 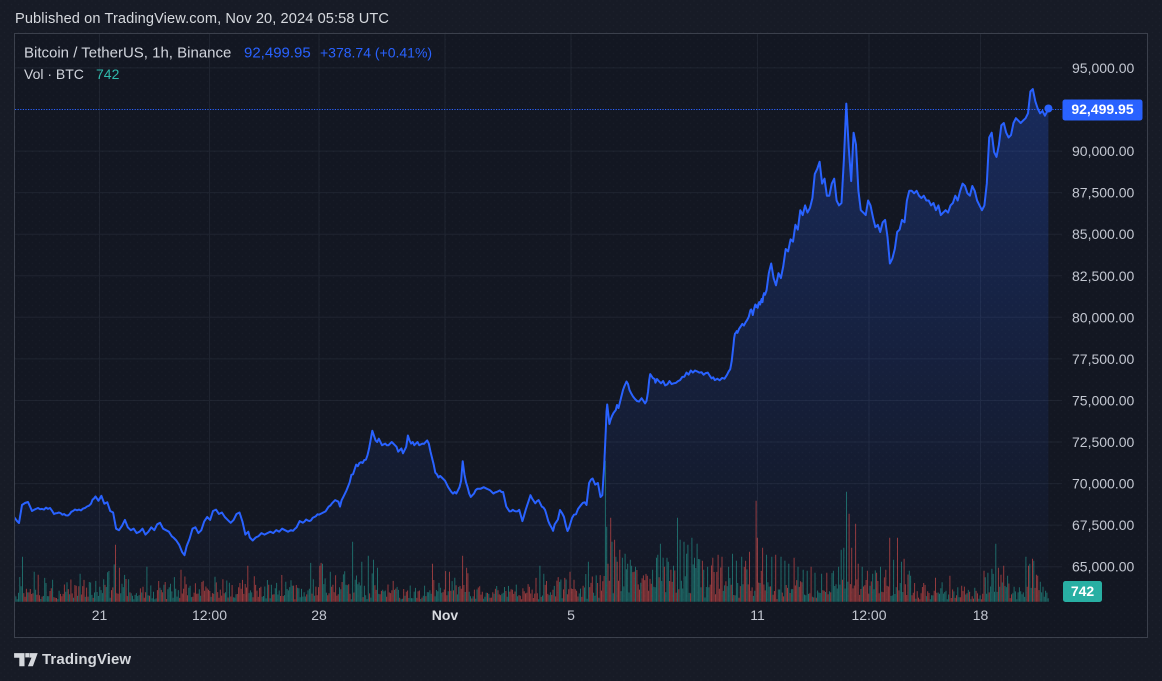 I want to click on svg-text: 95,000.00, so click(x=1103, y=68).